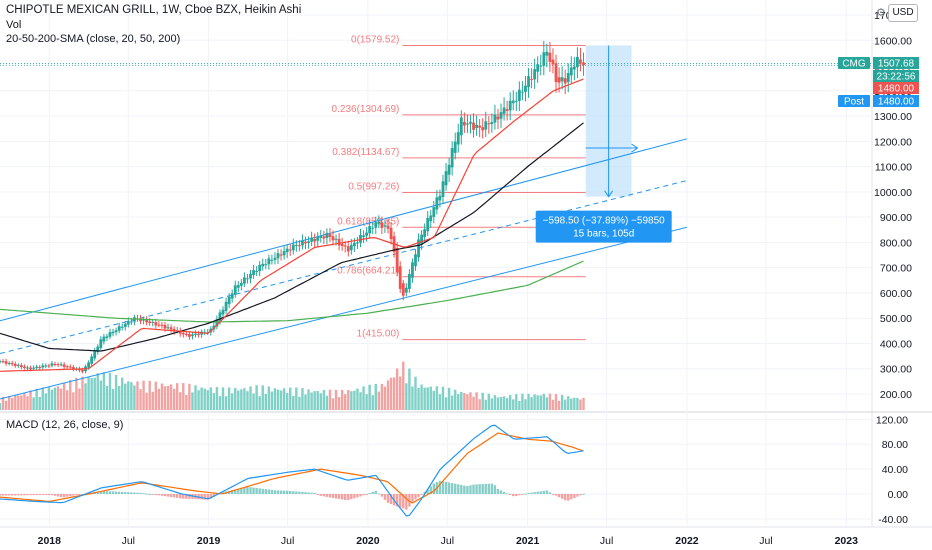 Image resolution: width=932 pixels, height=550 pixels. What do you see at coordinates (93, 39) in the screenshot?
I see `sma-legend: 20-50-200-SMA (close, 20, 50, 200)` at bounding box center [93, 39].